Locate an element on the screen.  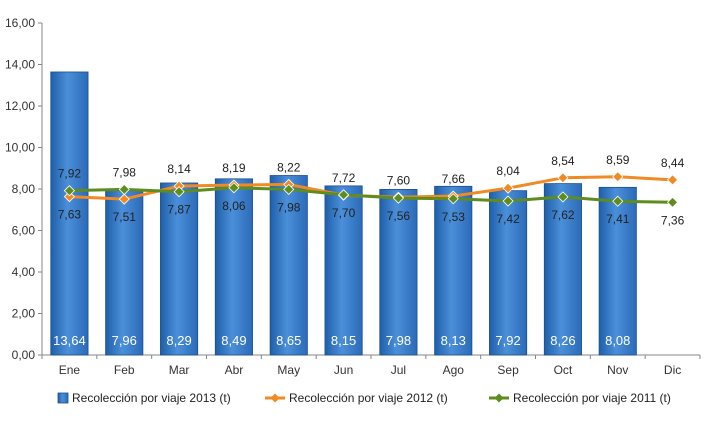
x-tick-label: Jun is located at coordinates (343, 370).